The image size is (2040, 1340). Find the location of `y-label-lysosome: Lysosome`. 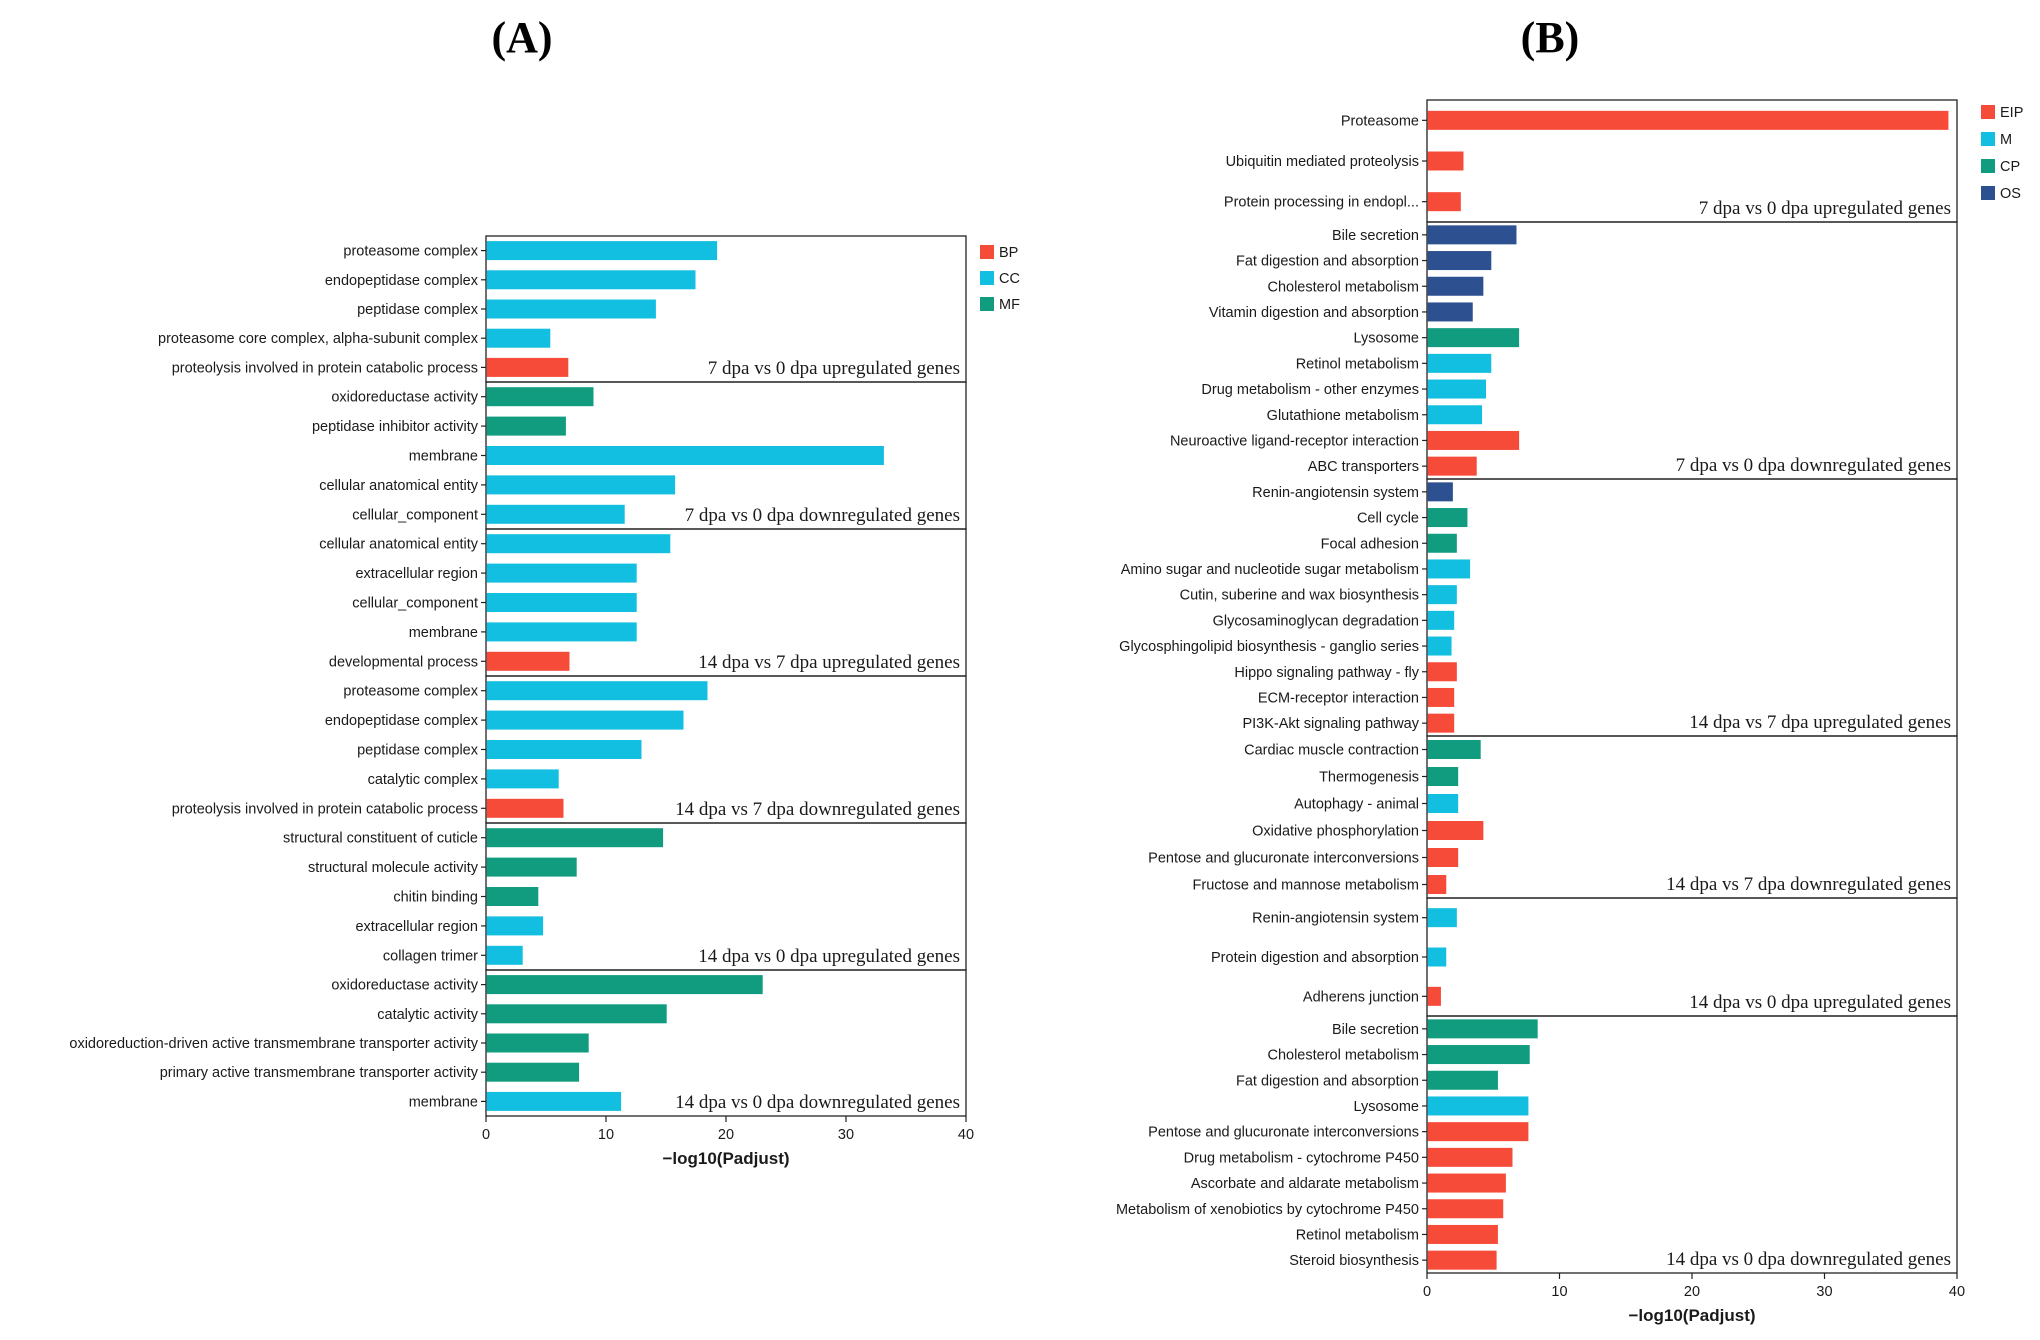

y-label-lysosome: Lysosome is located at coordinates (1386, 339).